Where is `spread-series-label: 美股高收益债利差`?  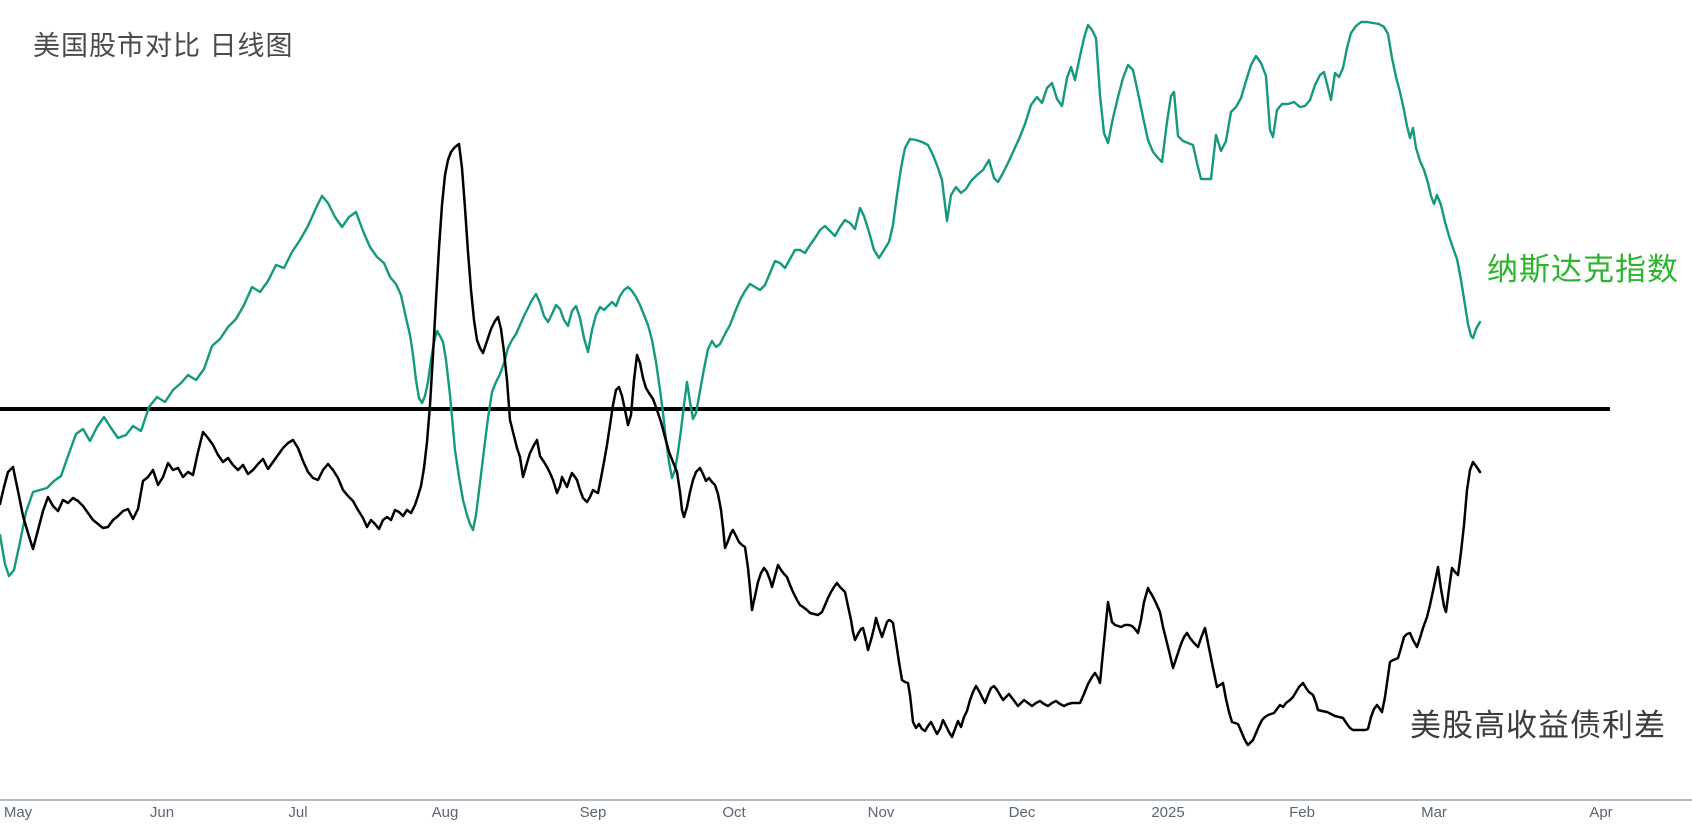
spread-series-label: 美股高收益债利差 is located at coordinates (1538, 725).